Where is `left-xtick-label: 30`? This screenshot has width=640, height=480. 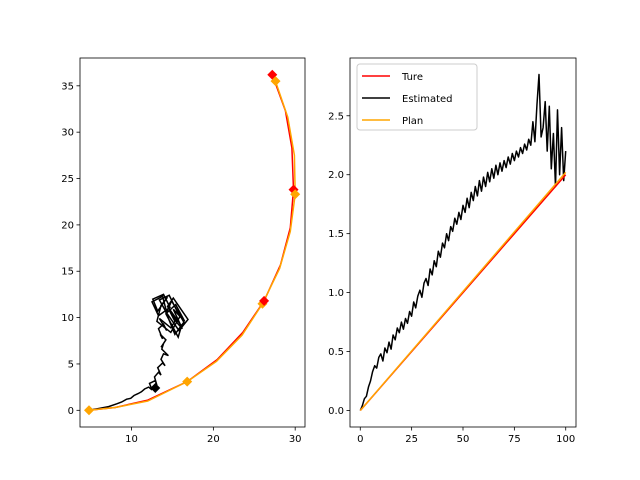 left-xtick-label: 30 is located at coordinates (295, 439).